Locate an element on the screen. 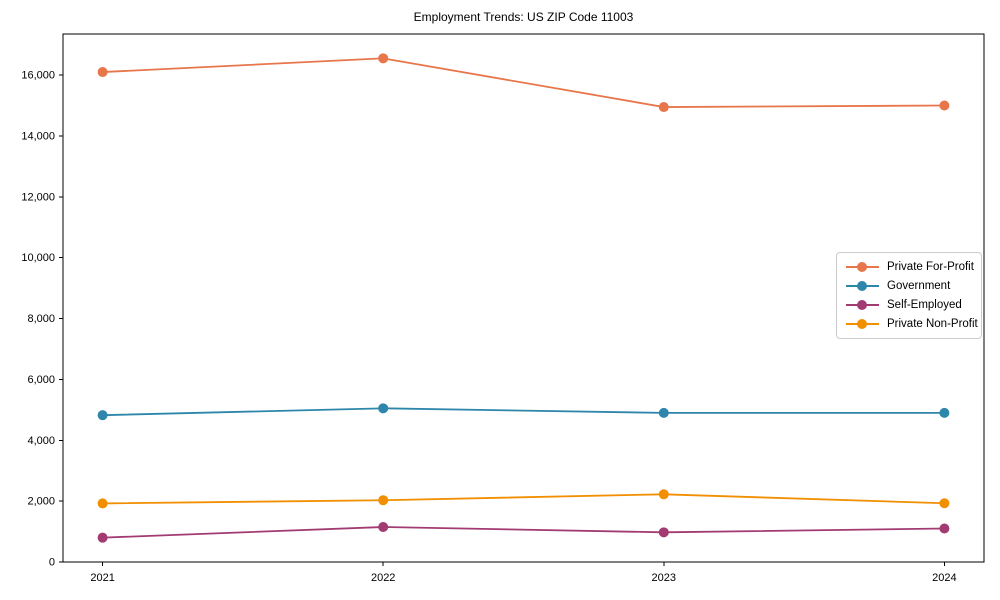  legend-entry: Self-Employed is located at coordinates (909, 305).